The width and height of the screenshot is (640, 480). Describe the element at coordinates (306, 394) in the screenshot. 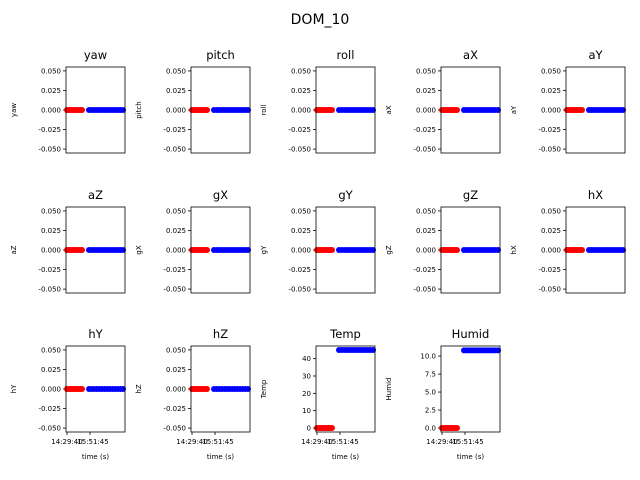

I see `y-tick-label: 20` at that location.